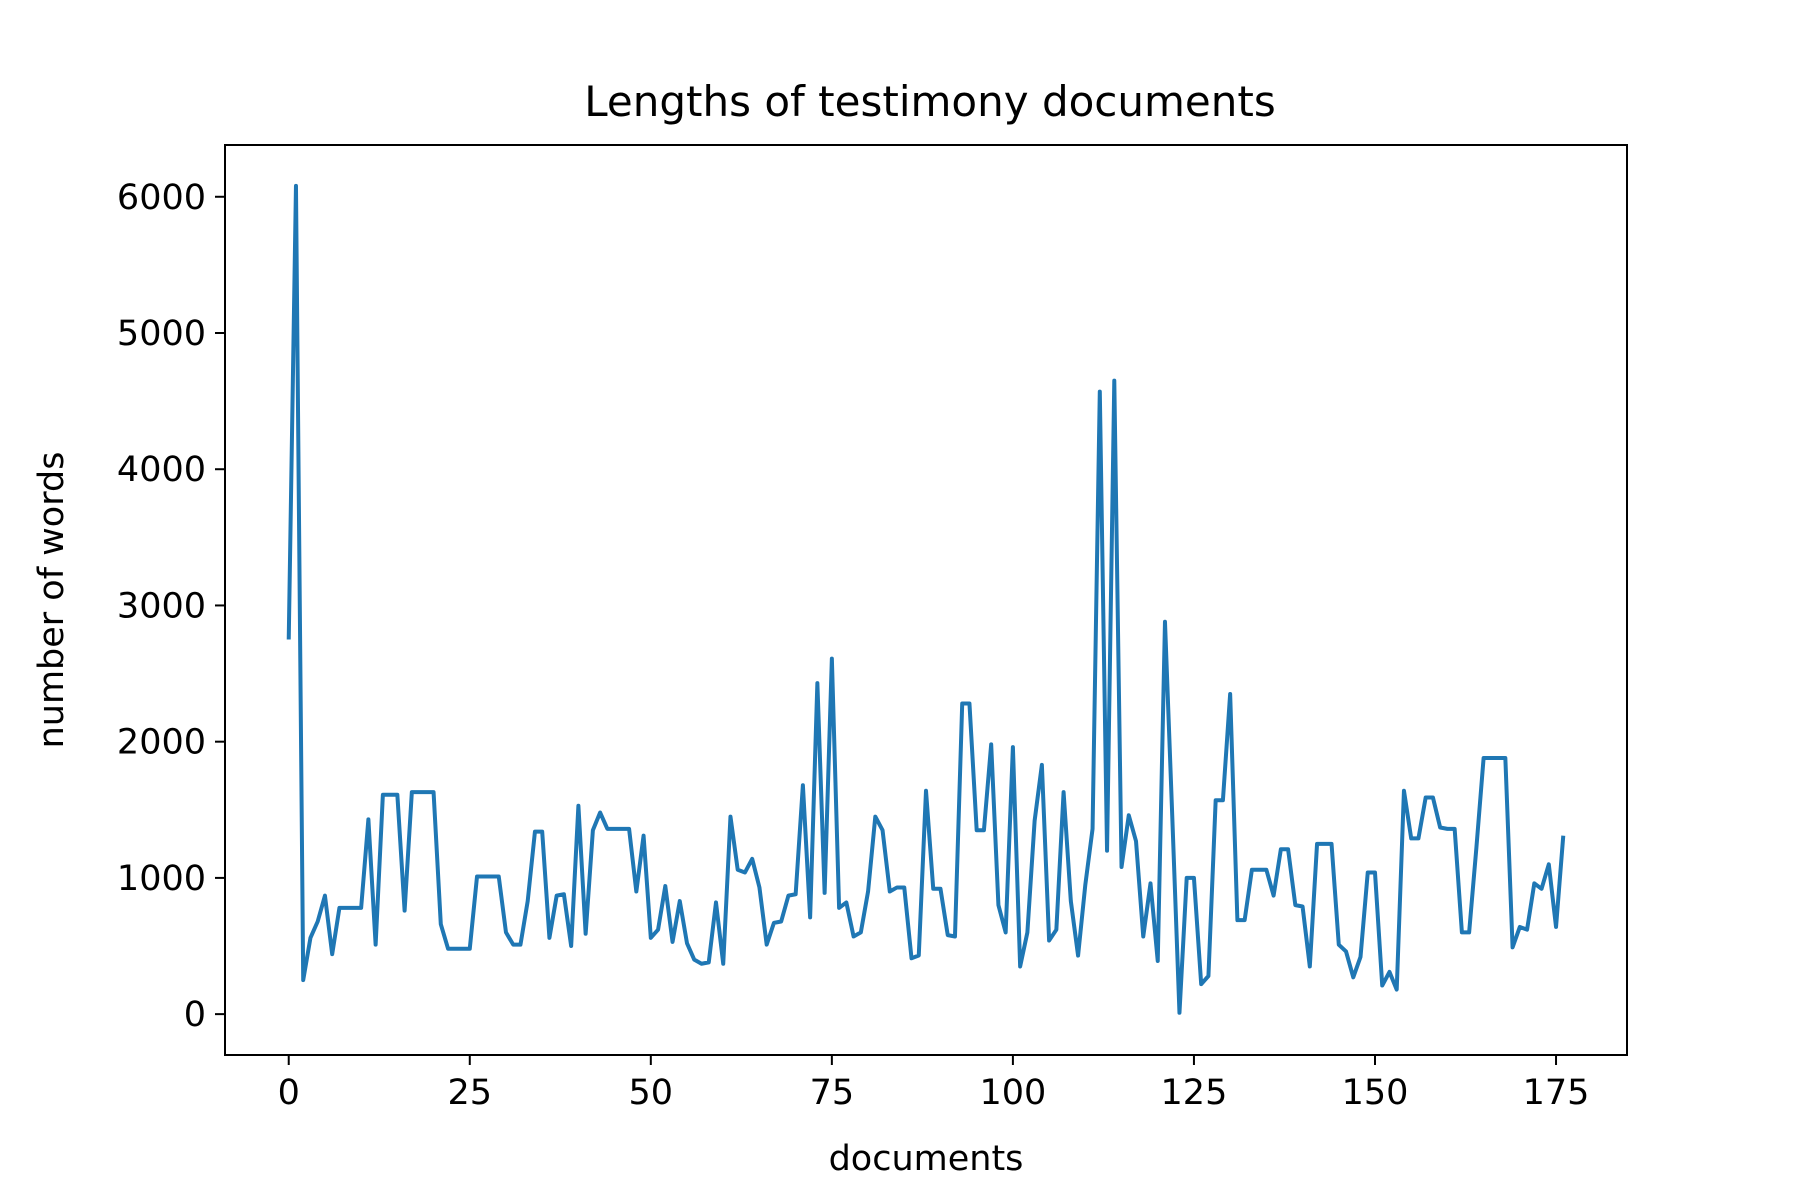 This screenshot has width=1800, height=1200. What do you see at coordinates (926, 1159) in the screenshot?
I see `x-axis-label: documents` at bounding box center [926, 1159].